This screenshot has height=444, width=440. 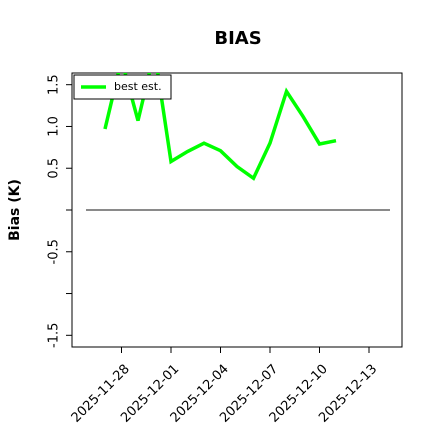 What do you see at coordinates (54, 168) in the screenshot?
I see `y-tick-label: 0.5` at bounding box center [54, 168].